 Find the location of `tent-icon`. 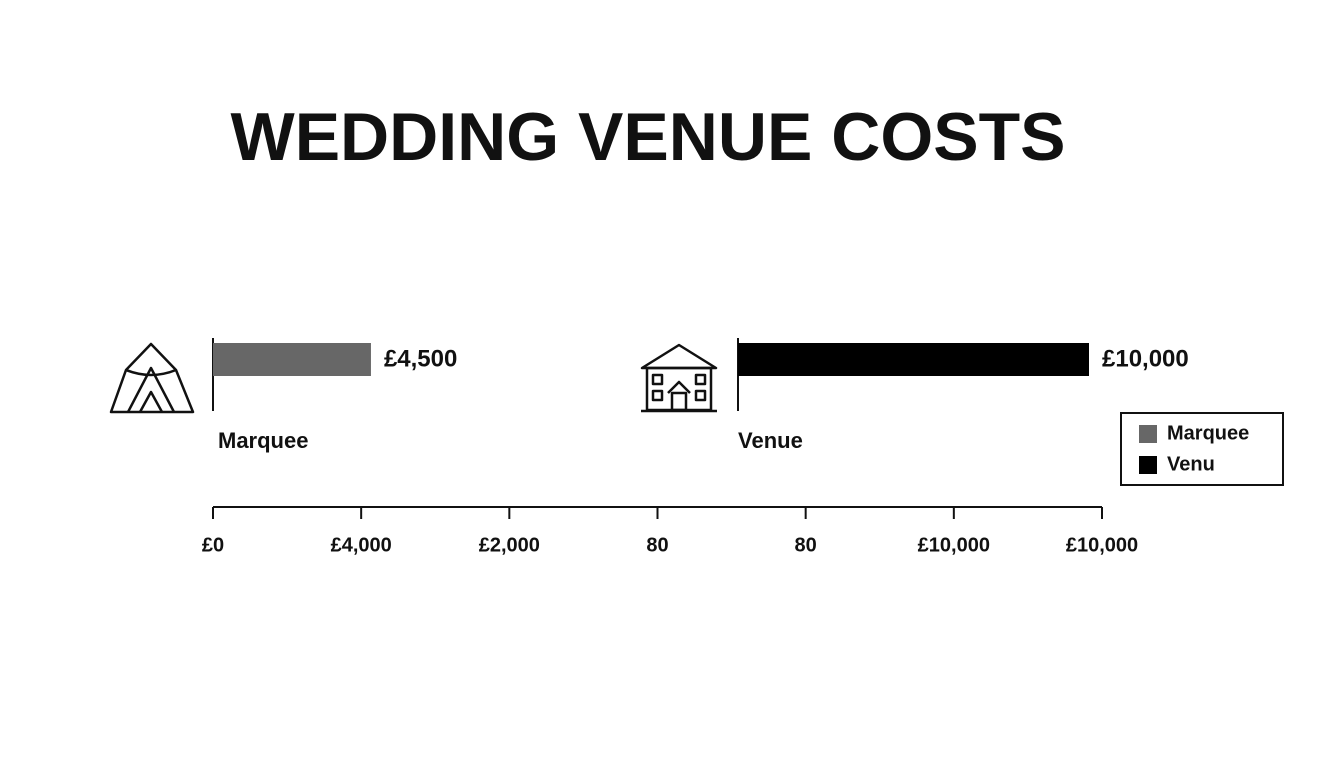

tent-icon is located at coordinates (152, 378).